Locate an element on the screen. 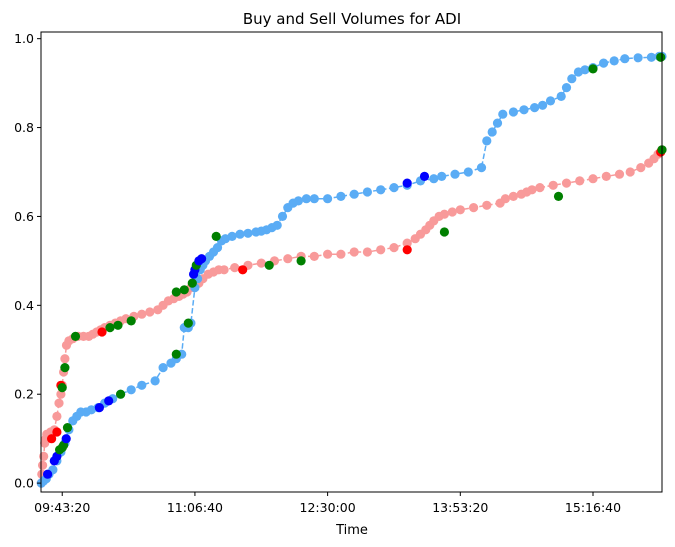 The image size is (675, 547). x-tick-label-4: 15:16:40 is located at coordinates (593, 507).